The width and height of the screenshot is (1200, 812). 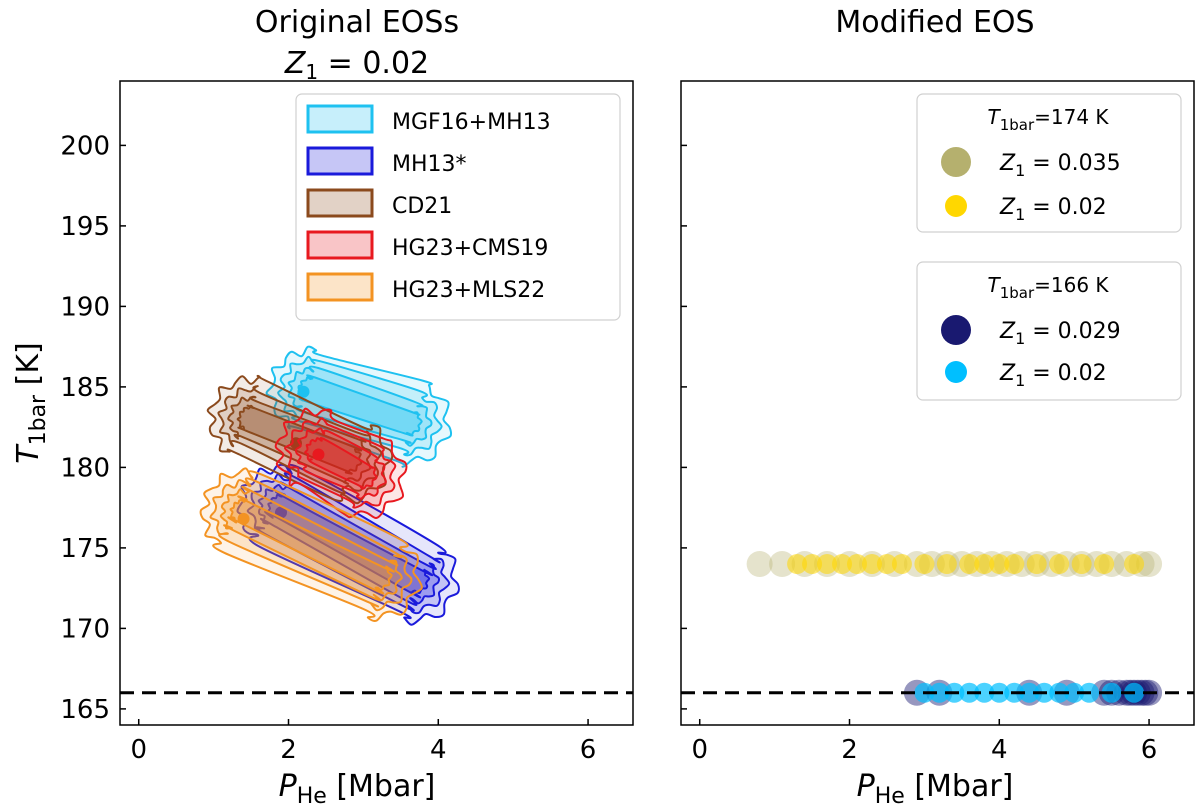 I want to click on legend-label-z02-blue: Z1 = 0.02, so click(x=1053, y=375).